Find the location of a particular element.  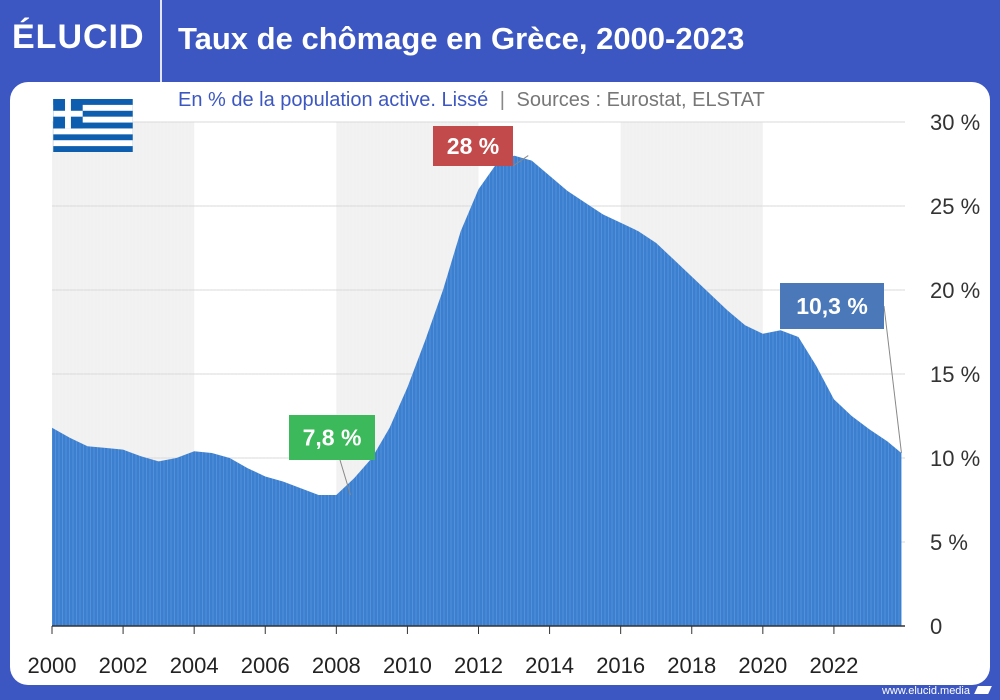

x-tick-label: 2022 is located at coordinates (833, 665).